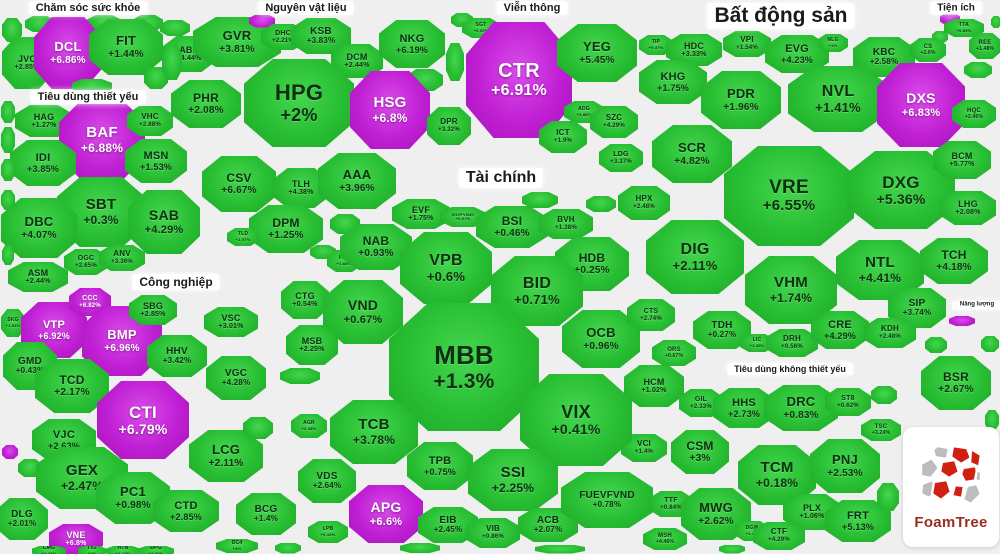 This screenshot has height=554, width=1000. What do you see at coordinates (156, 161) in the screenshot?
I see `cell-MSN: MSN +1.53%` at bounding box center [156, 161].